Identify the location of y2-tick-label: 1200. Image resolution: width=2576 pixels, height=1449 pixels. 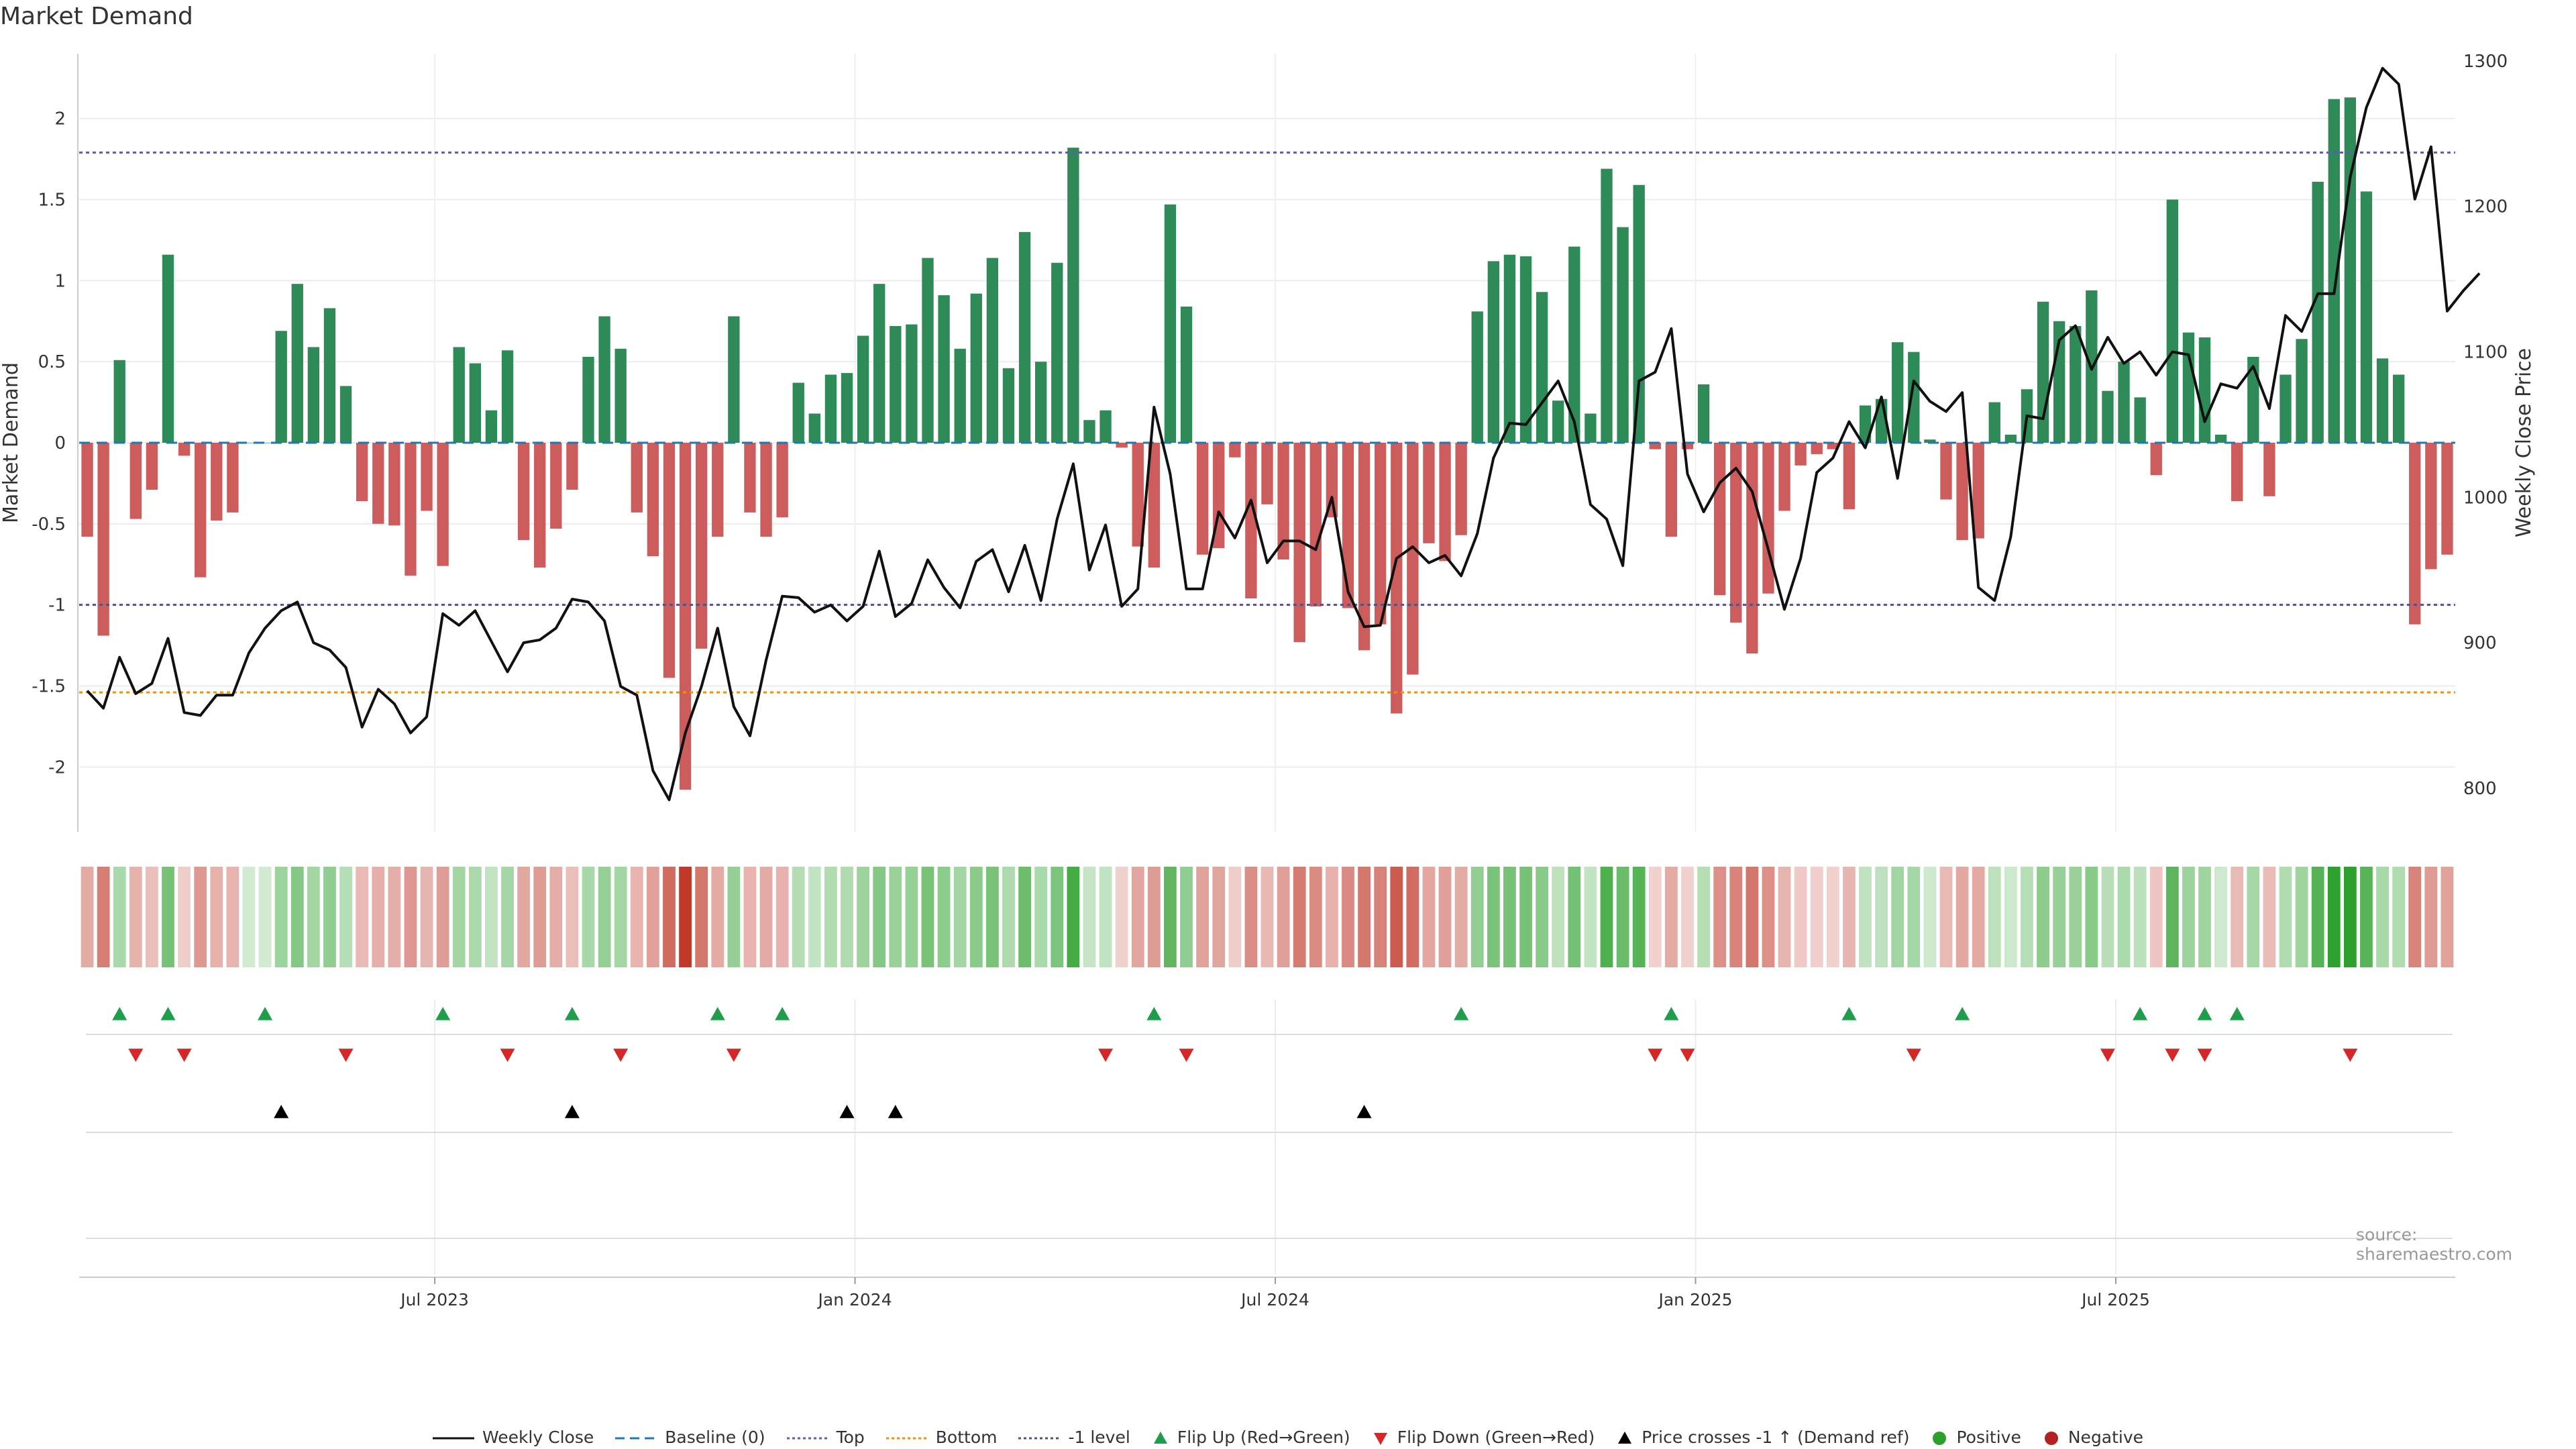
(2485, 207).